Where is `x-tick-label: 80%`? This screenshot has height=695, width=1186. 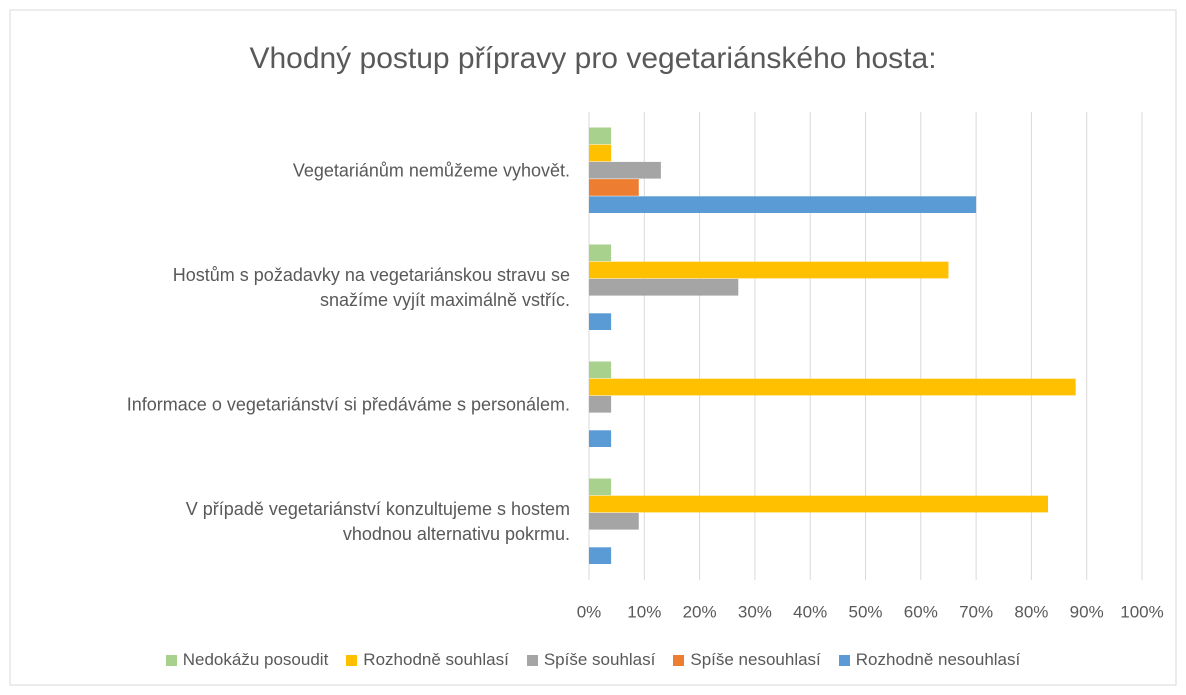
x-tick-label: 80% is located at coordinates (1031, 611).